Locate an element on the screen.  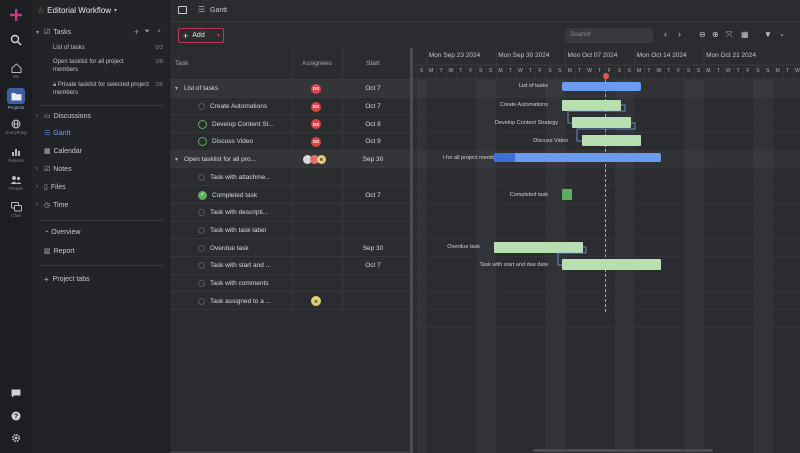
rail-item-projects: Projects is located at coordinates (16, 99).